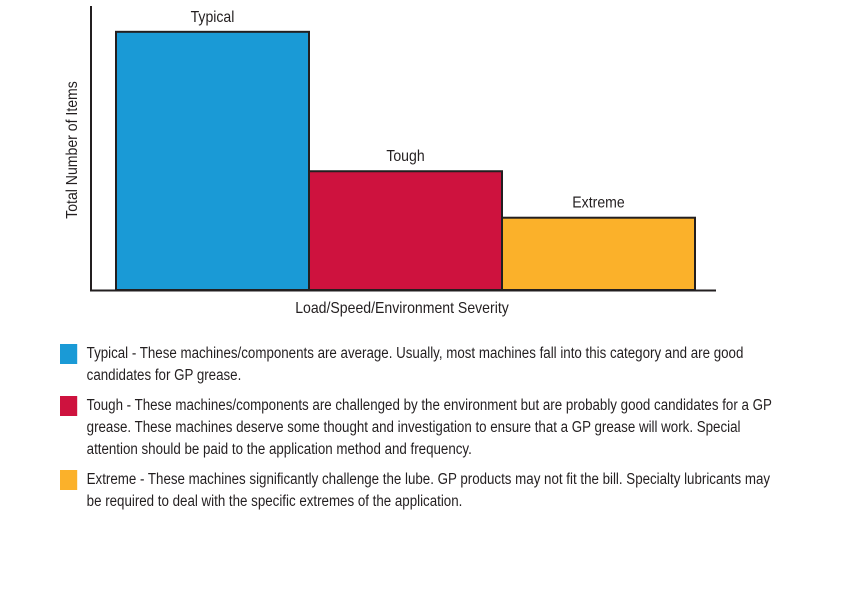  What do you see at coordinates (405, 230) in the screenshot?
I see `bar-tough` at bounding box center [405, 230].